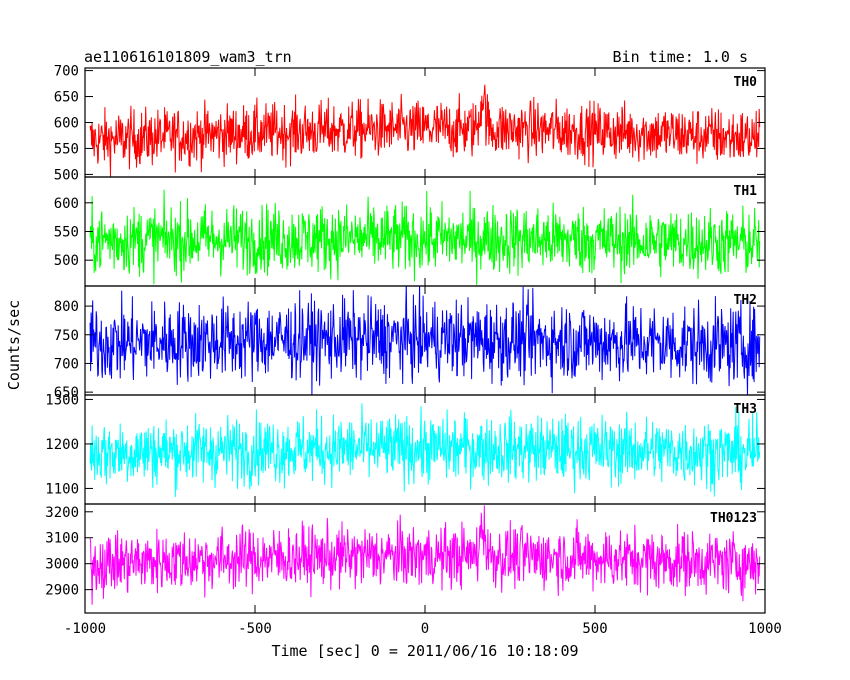  What do you see at coordinates (62, 539) in the screenshot?
I see `y-tick-label-th0123: 3100` at bounding box center [62, 539].